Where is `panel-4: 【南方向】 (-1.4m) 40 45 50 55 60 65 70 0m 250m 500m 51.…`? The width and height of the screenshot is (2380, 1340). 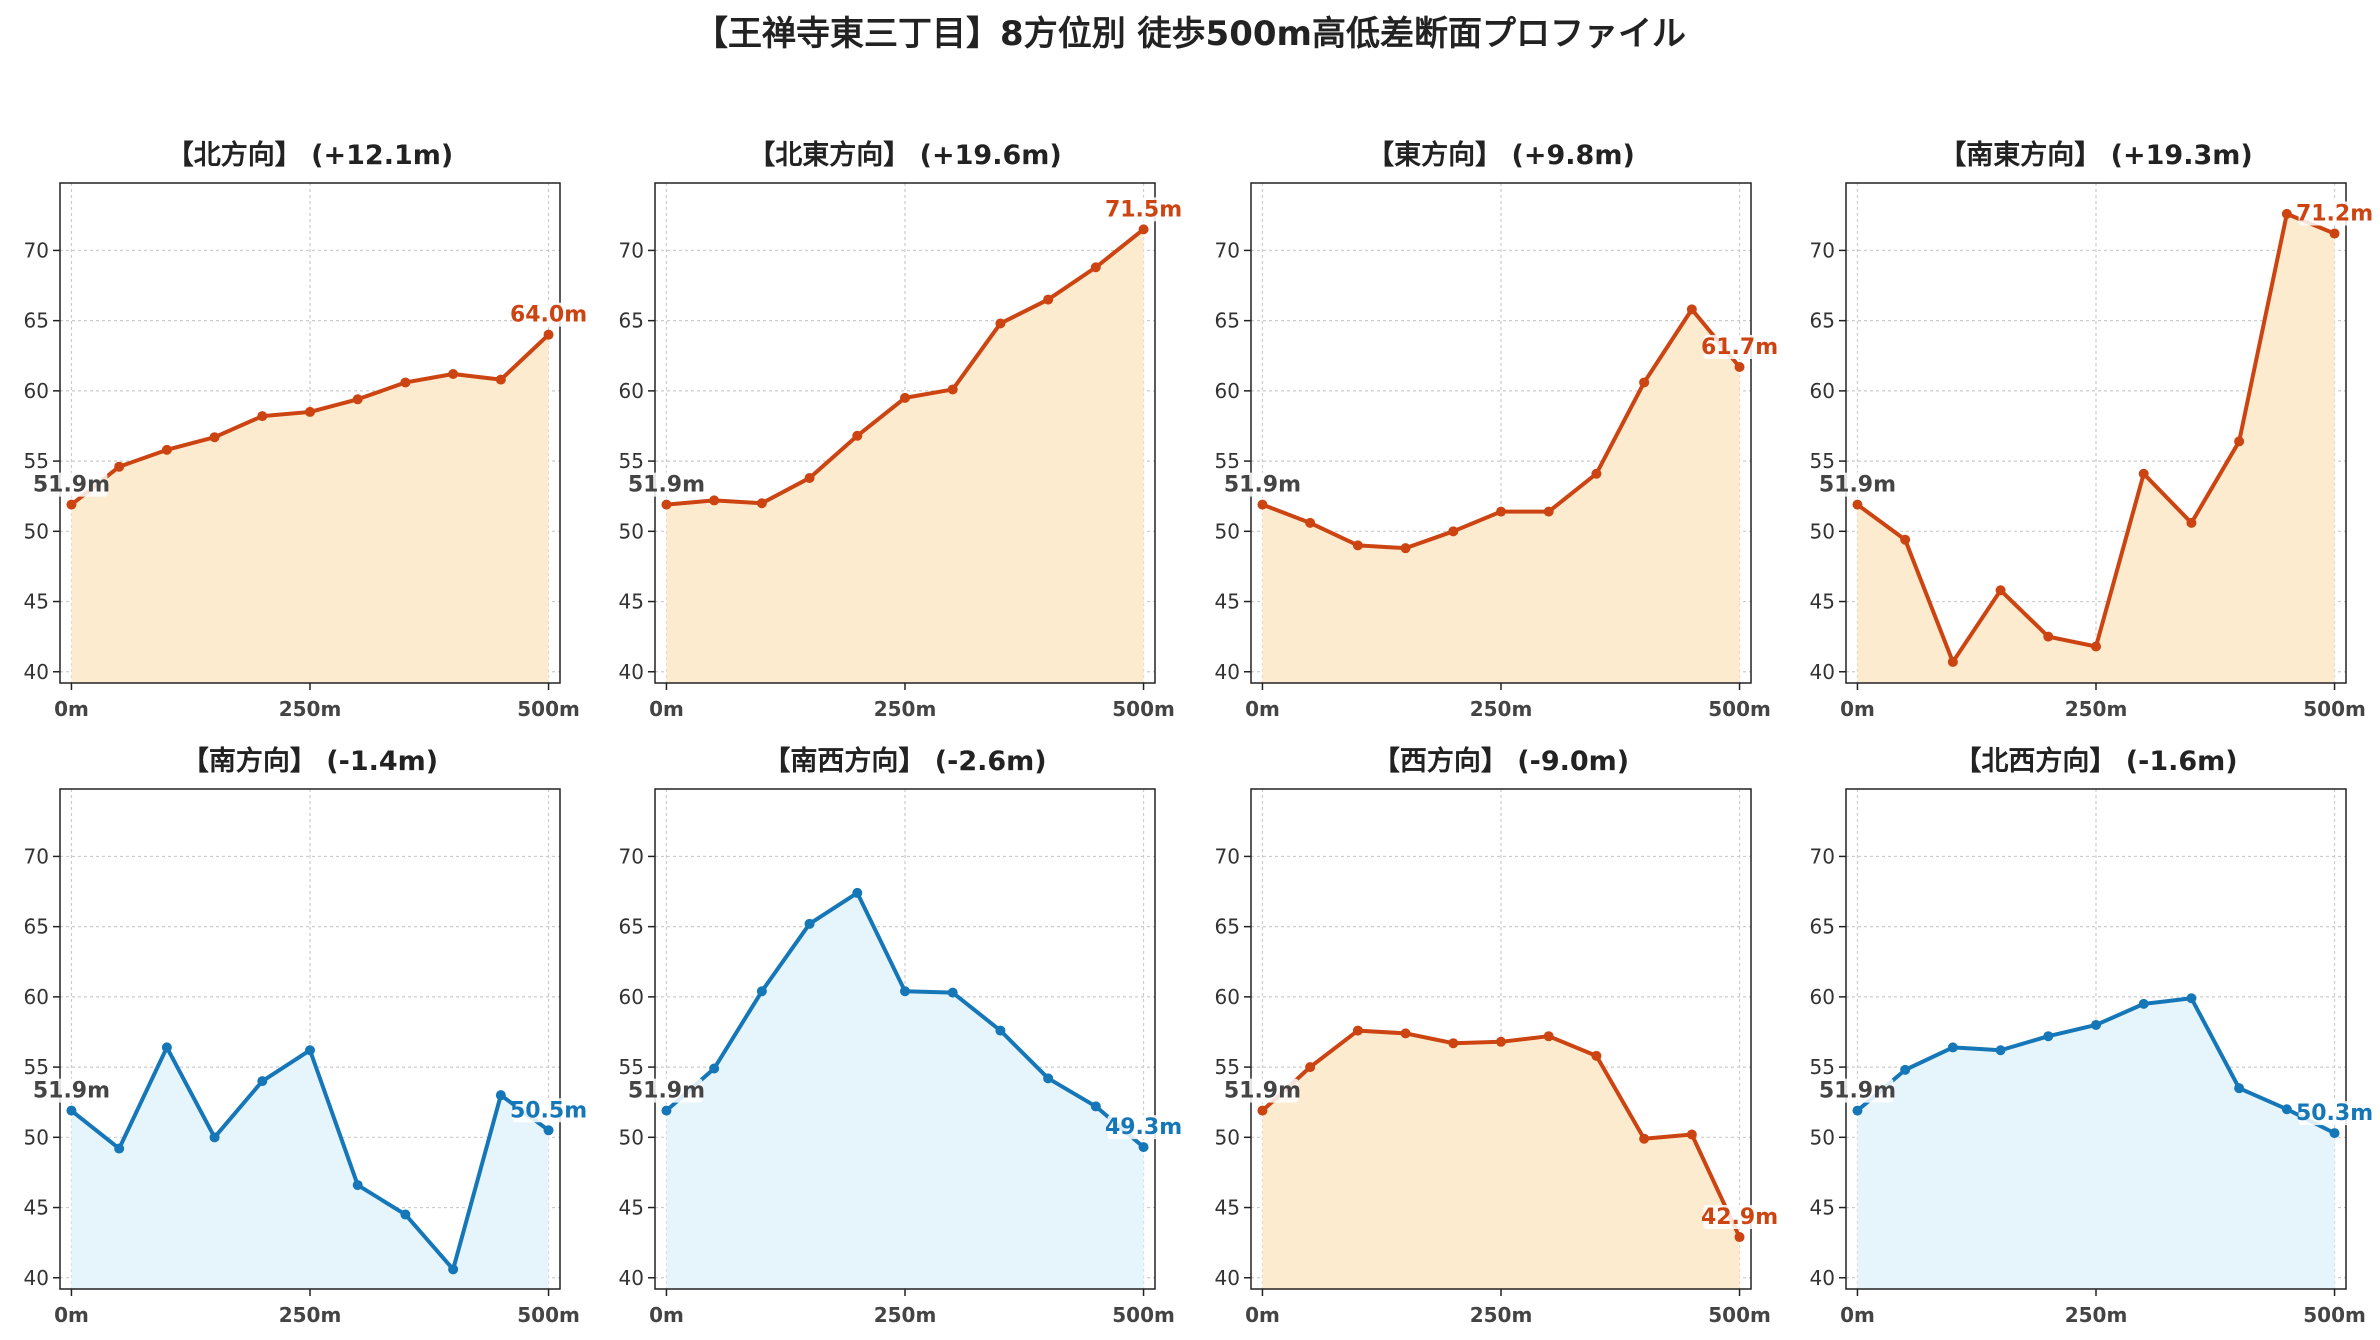 panel-4: 【南方向】 (-1.4m) 40 45 50 55 60 65 70 0m 250m 500m 51.… is located at coordinates (306, 1036).